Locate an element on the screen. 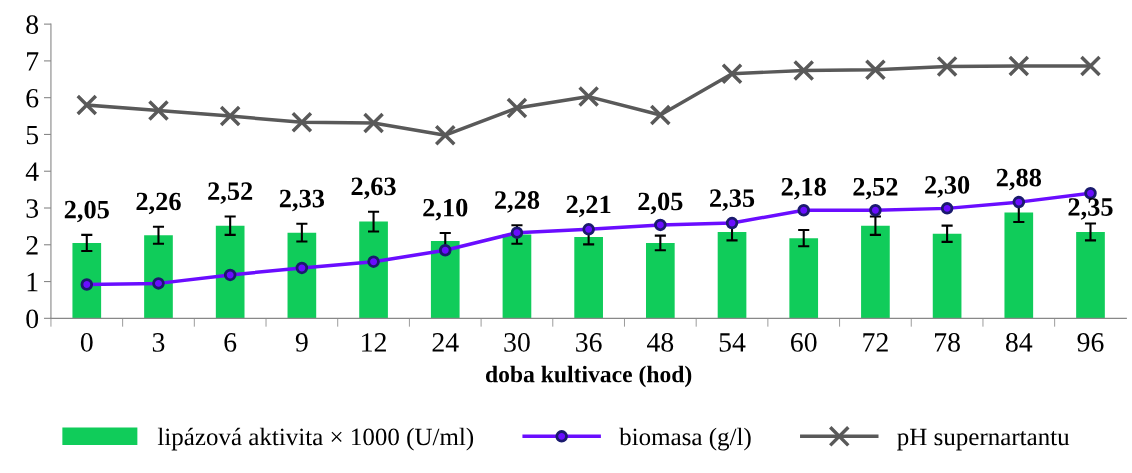  data-label: 2,26 is located at coordinates (158, 203).